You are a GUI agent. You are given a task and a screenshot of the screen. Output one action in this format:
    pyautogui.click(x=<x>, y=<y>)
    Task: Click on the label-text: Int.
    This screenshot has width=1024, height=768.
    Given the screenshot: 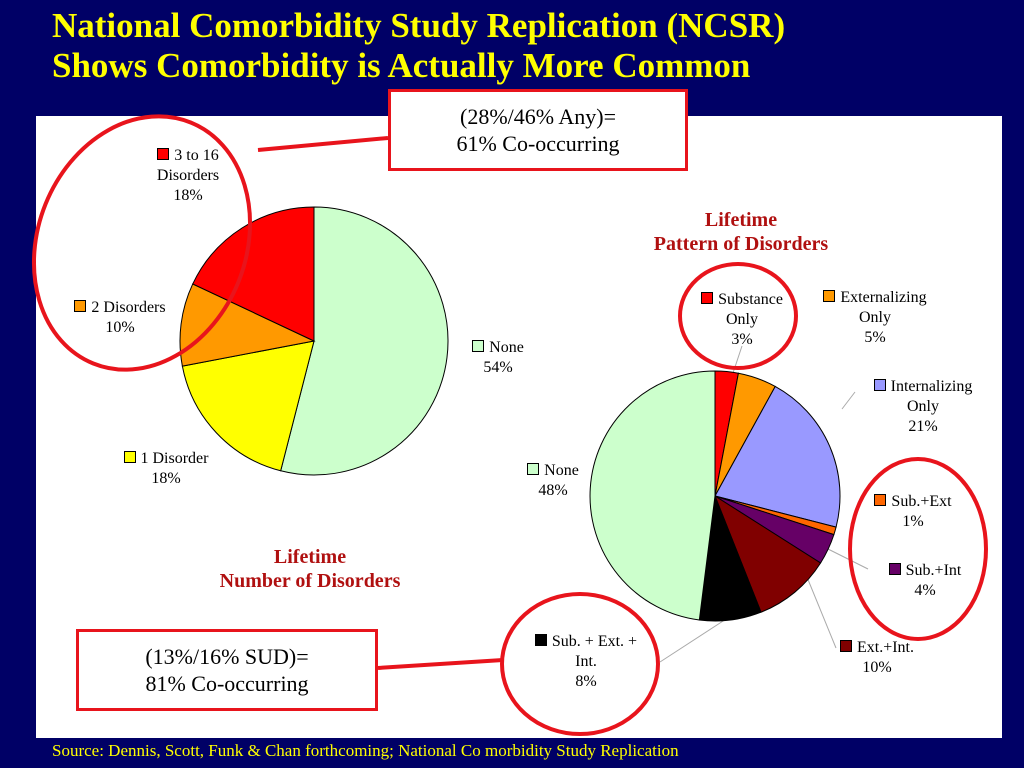 What is the action you would take?
    pyautogui.click(x=586, y=661)
    